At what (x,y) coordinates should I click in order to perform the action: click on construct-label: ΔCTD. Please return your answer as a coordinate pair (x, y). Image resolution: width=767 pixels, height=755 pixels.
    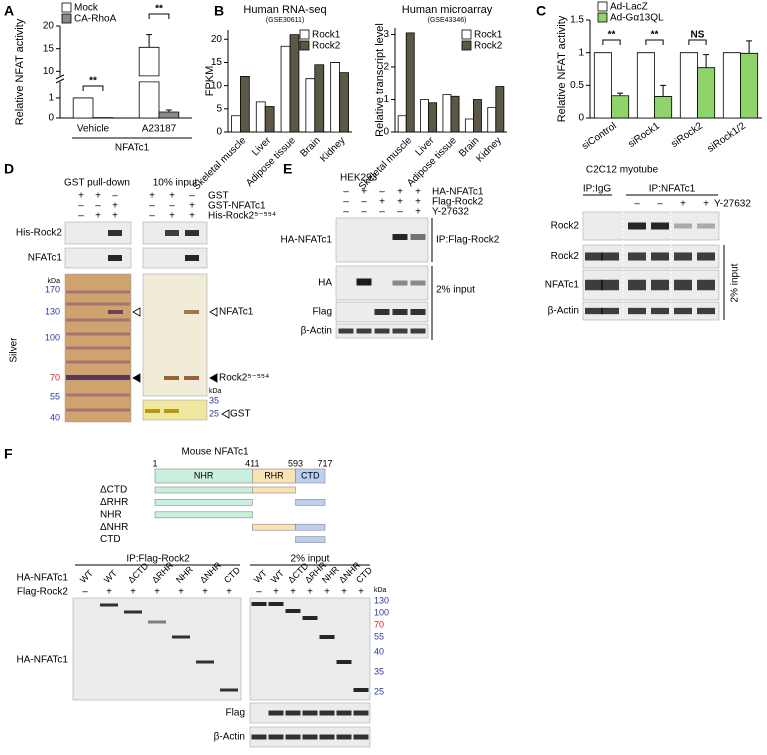
    Looking at the image, I should click on (113, 490).